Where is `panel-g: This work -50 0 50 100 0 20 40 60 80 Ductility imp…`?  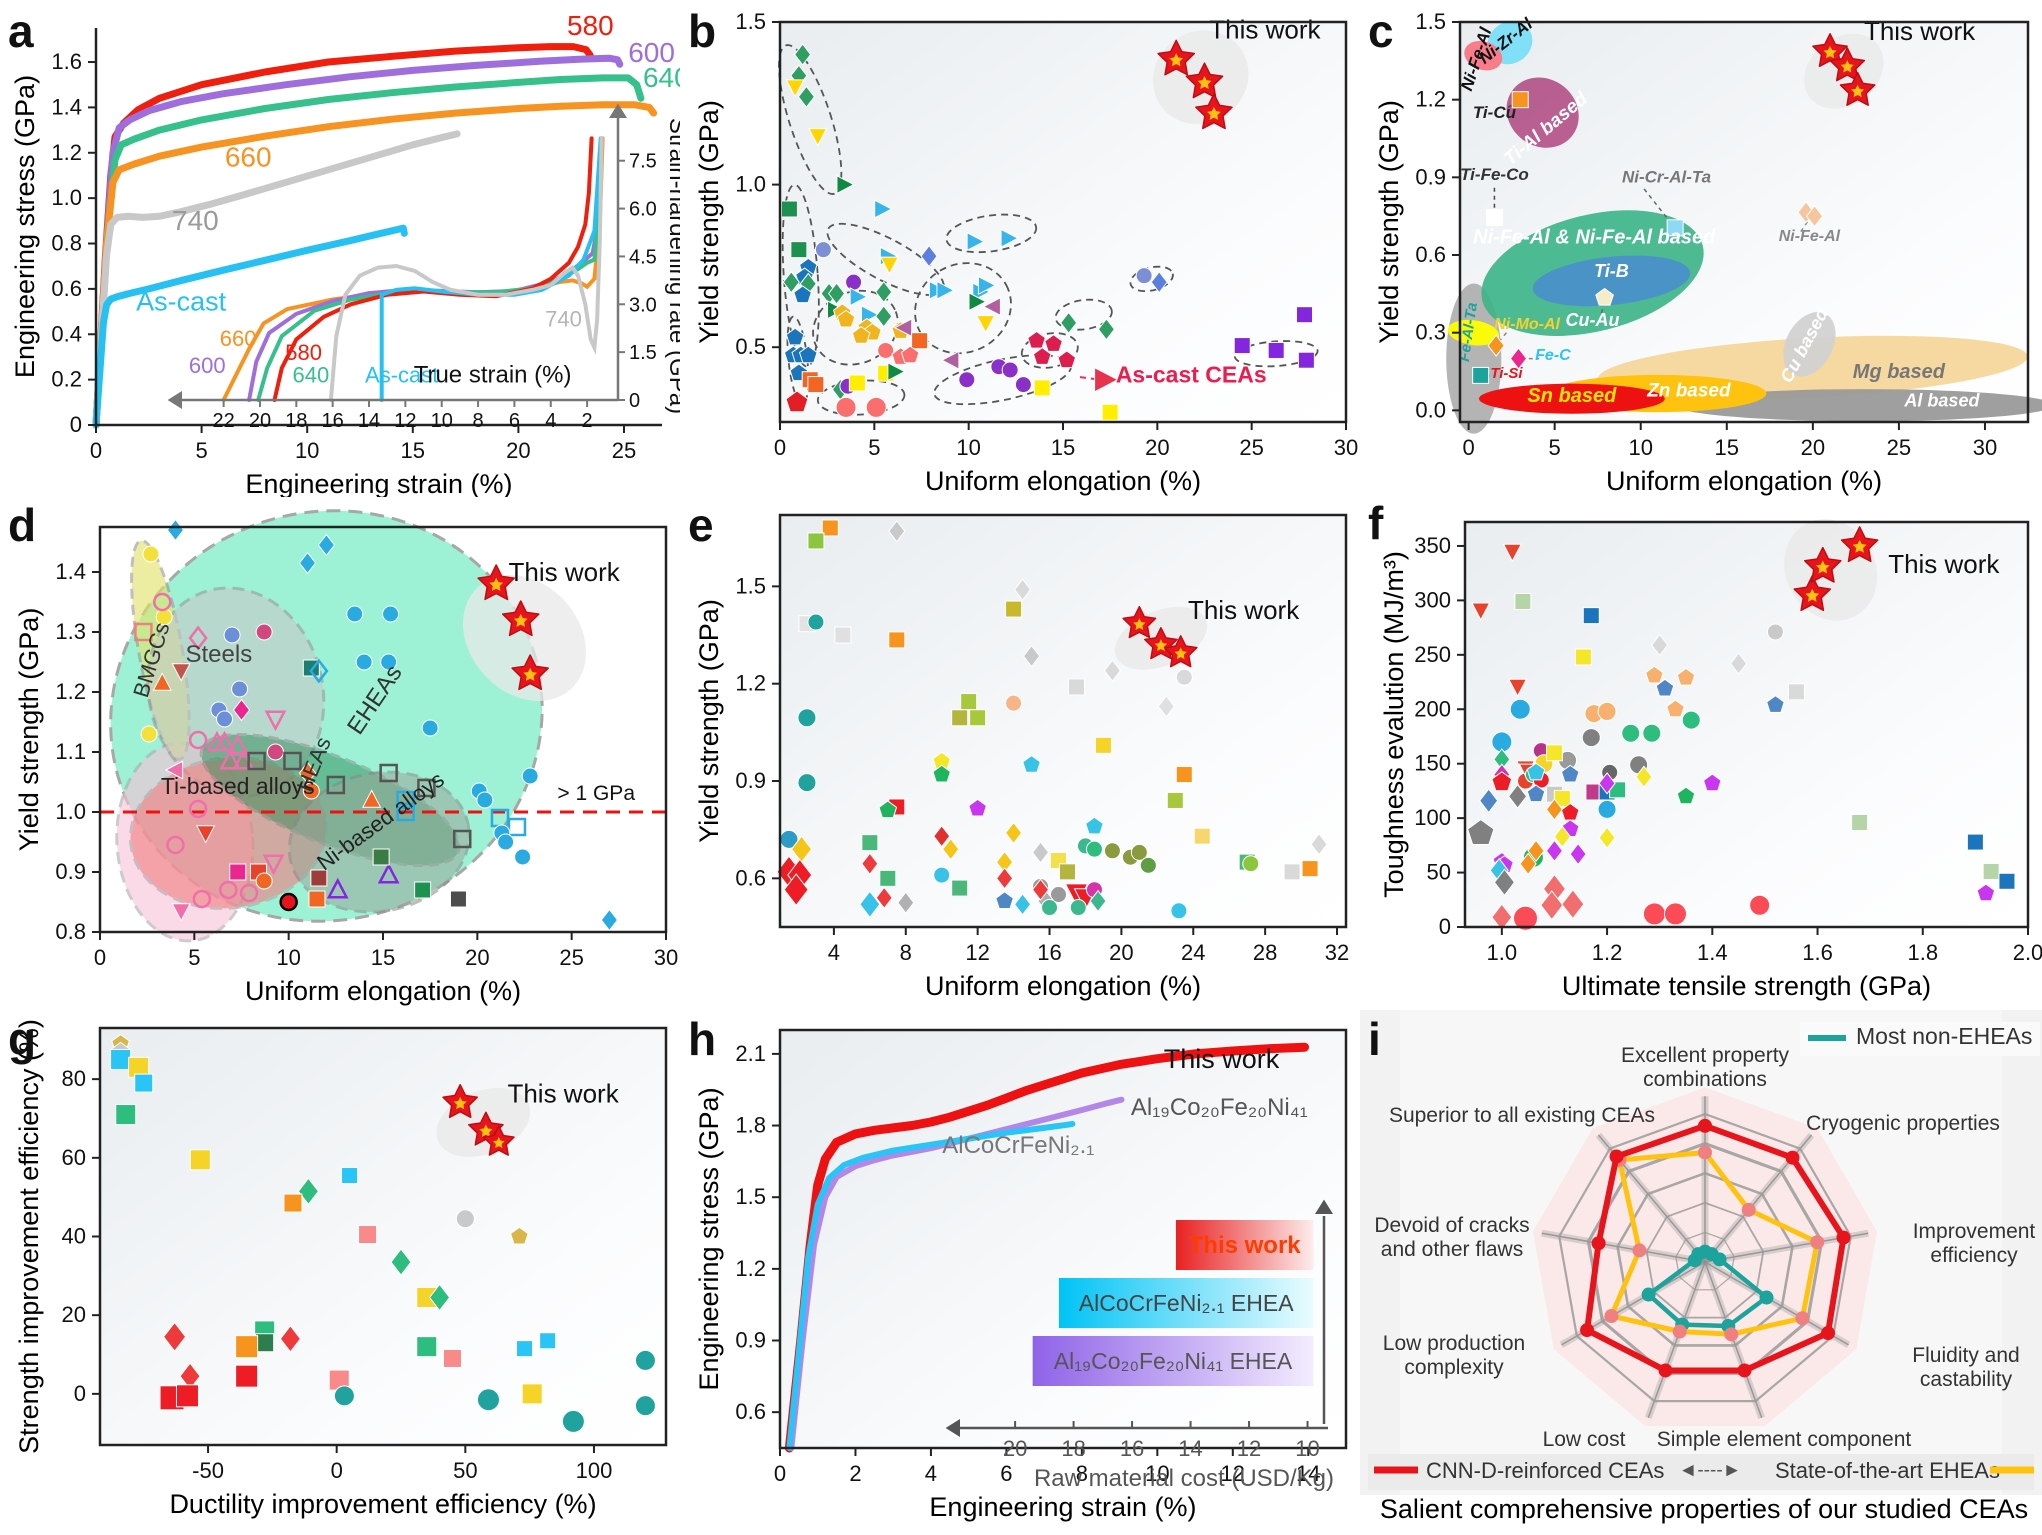
panel-g: This work -50 0 50 100 0 20 40 60 80 Ductility imp… is located at coordinates (340, 1272).